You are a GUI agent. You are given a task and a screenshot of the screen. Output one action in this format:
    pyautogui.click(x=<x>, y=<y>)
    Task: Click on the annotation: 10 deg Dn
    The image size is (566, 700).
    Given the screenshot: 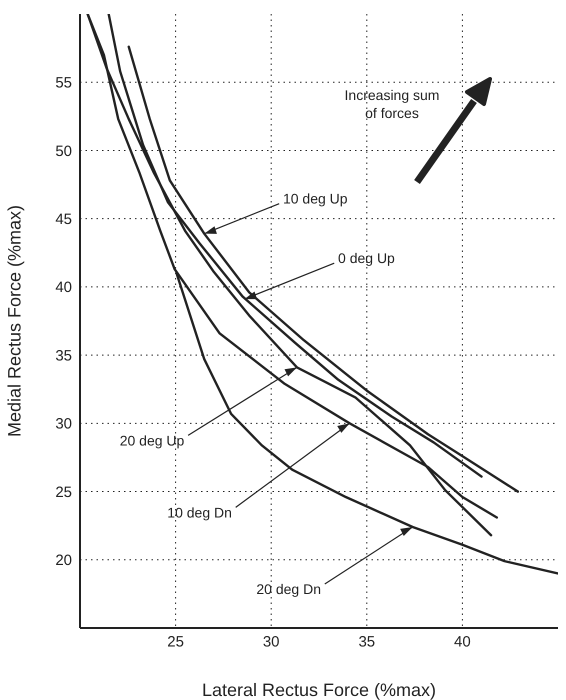 What is the action you would take?
    pyautogui.click(x=199, y=512)
    